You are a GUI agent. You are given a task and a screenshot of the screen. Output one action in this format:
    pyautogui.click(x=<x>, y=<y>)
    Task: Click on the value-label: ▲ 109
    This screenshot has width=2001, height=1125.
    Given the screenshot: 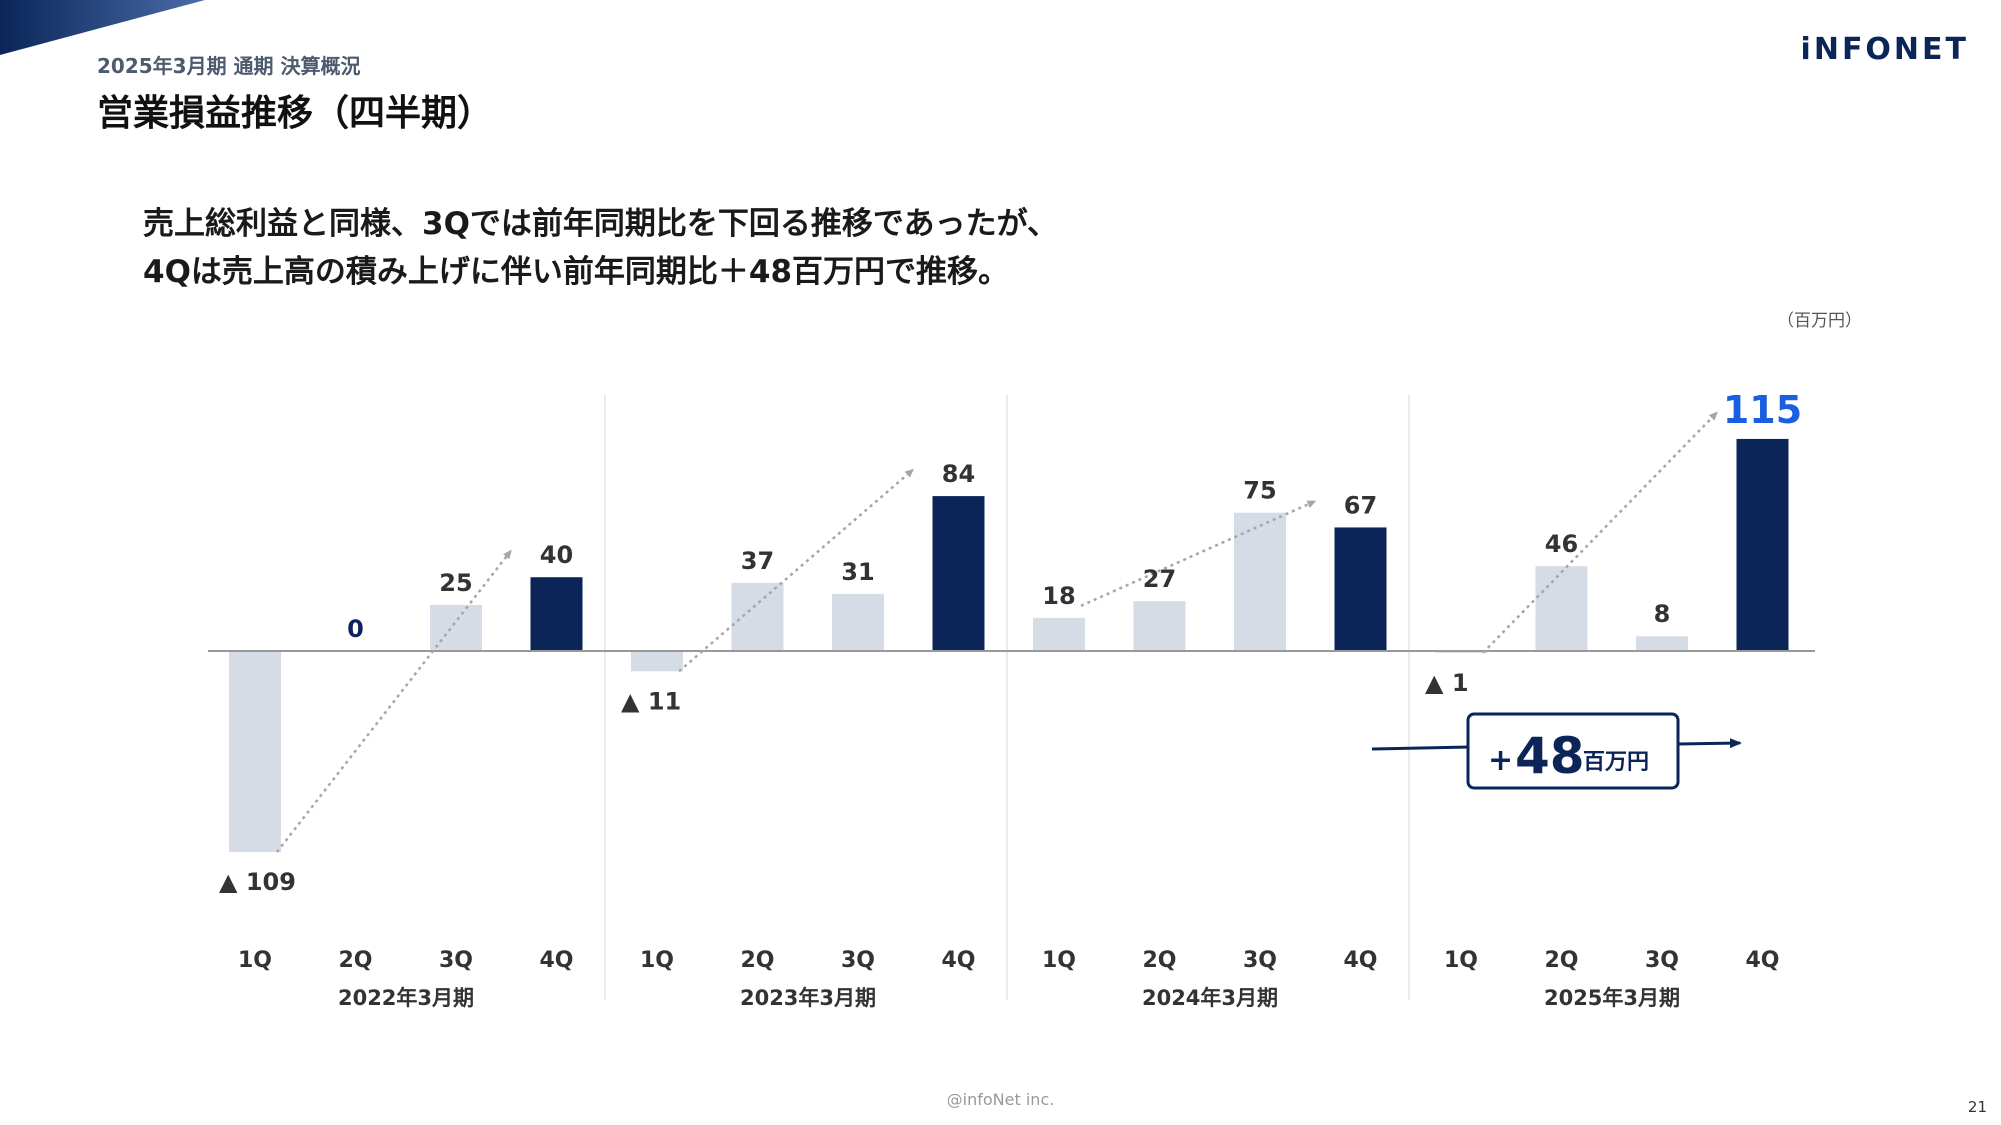 What is the action you would take?
    pyautogui.click(x=257, y=882)
    